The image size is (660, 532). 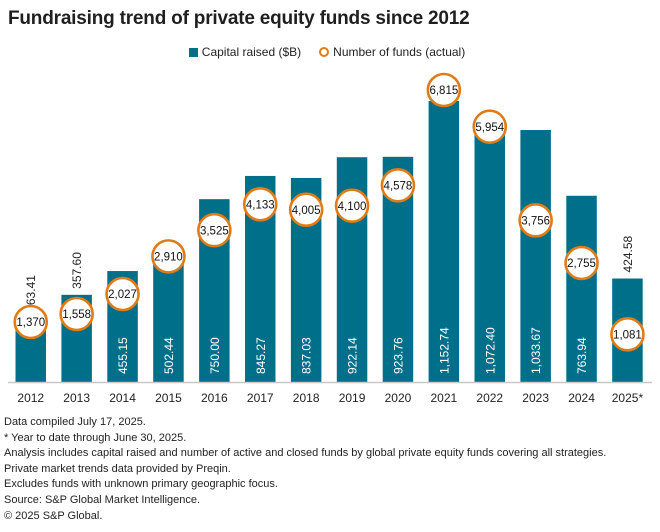 I want to click on fund-count-label: 4,578, so click(x=398, y=187).